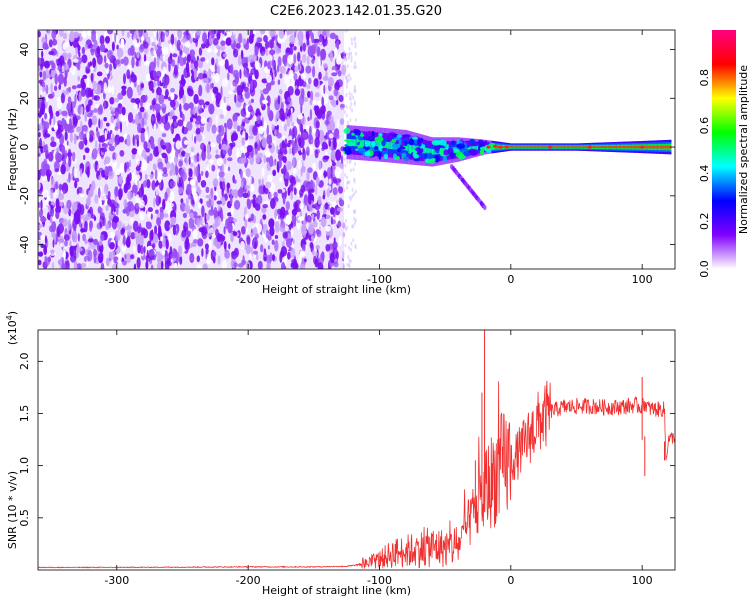  I want to click on colorbar-tick-label: 0.6, so click(704, 126).